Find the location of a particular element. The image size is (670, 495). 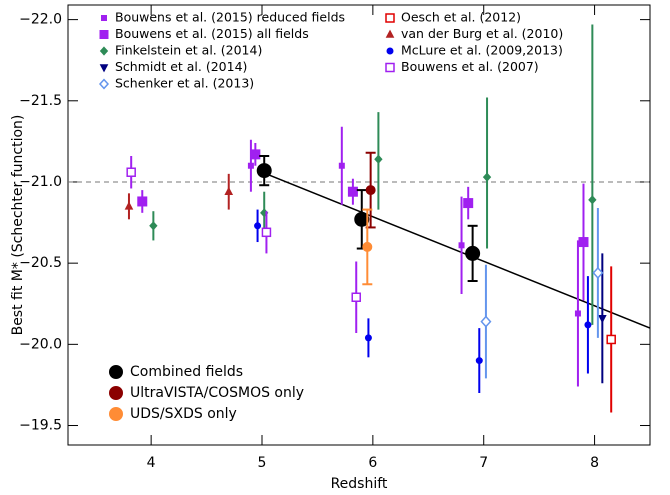

legend-label: van der Burg et al. (2010) is located at coordinates (482, 33).